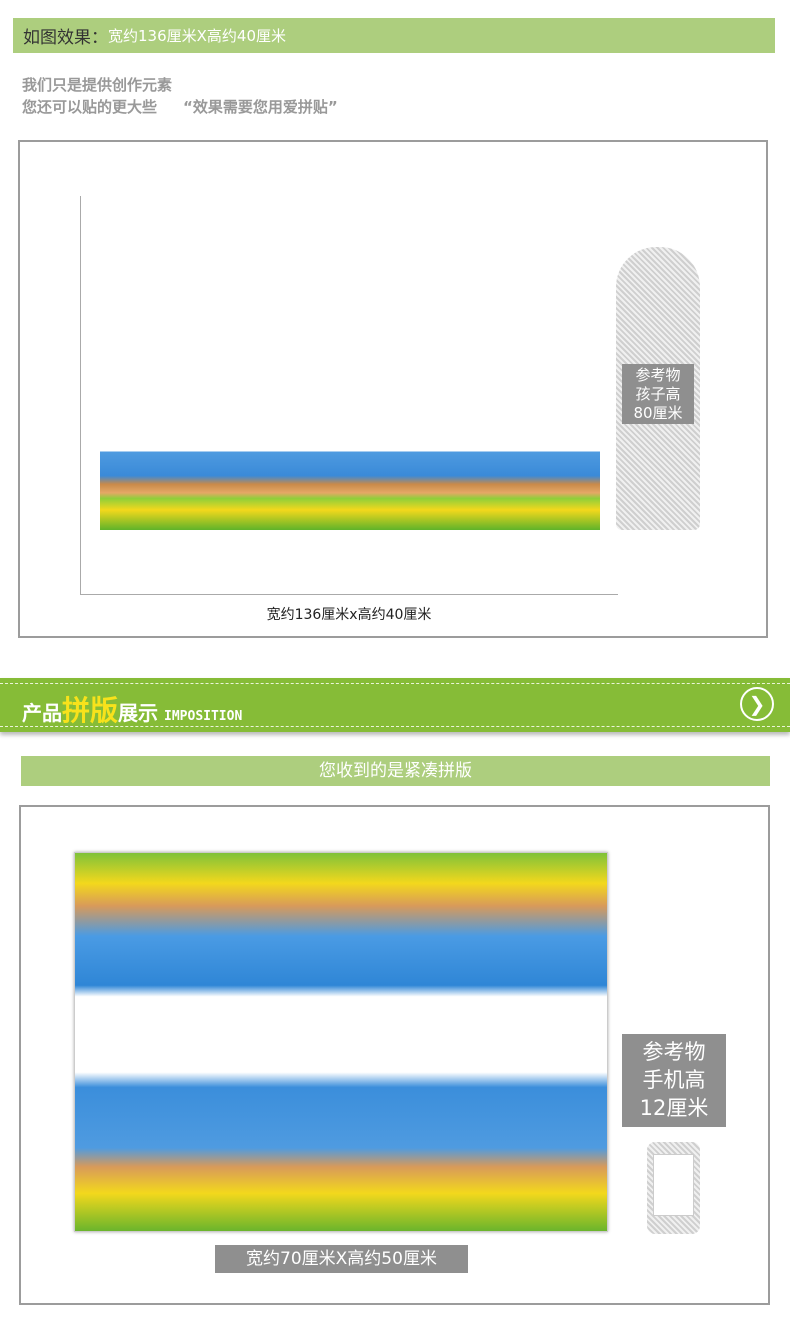 This screenshot has width=790, height=1335. What do you see at coordinates (349, 594) in the screenshot?
I see `width-axis-line` at bounding box center [349, 594].